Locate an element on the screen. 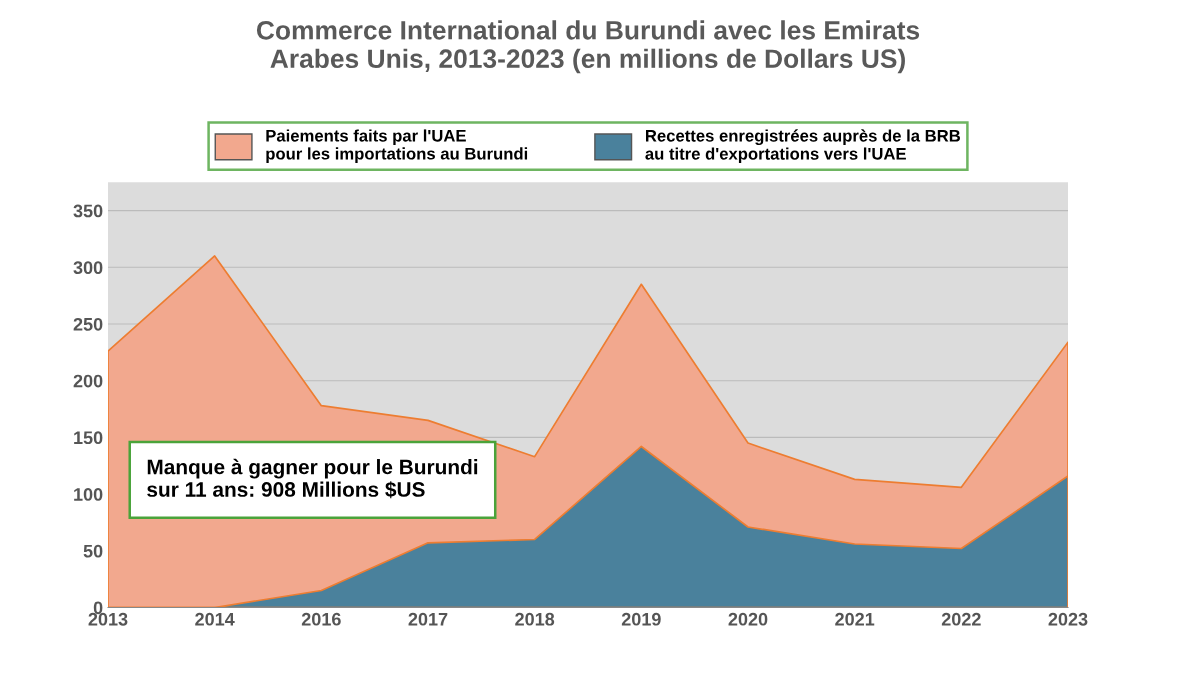 Image resolution: width=1200 pixels, height=675 pixels. legend-label: Recettes enregistrées auprès de la BRB au titre d'exportations vers l'UAE is located at coordinates (802, 146).